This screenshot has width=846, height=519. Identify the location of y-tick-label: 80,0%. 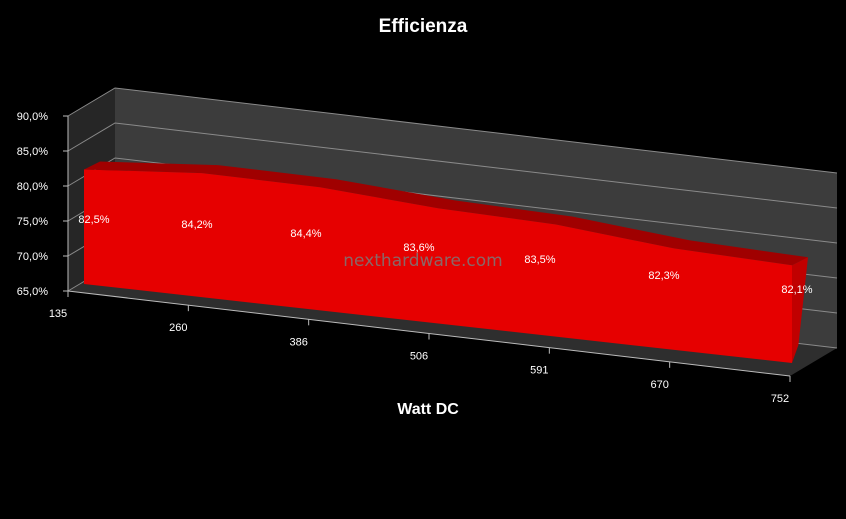
(32, 187).